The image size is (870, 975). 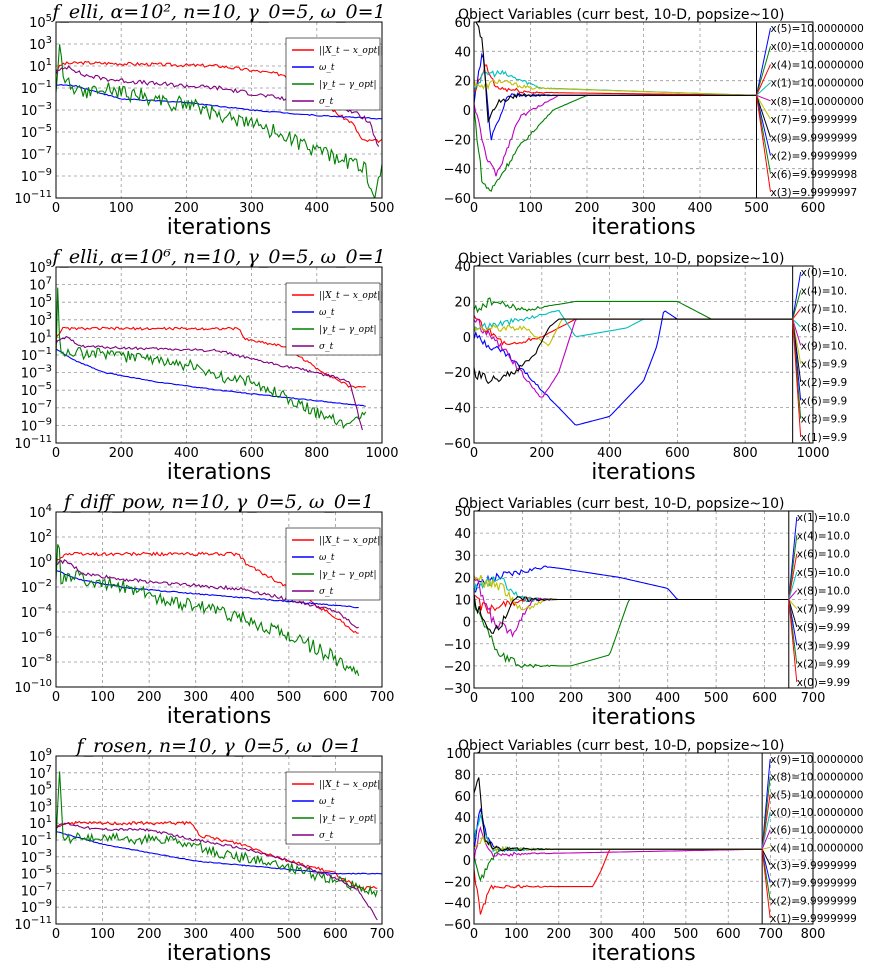 I want to click on variable-label: x(4)=10., so click(x=824, y=291).